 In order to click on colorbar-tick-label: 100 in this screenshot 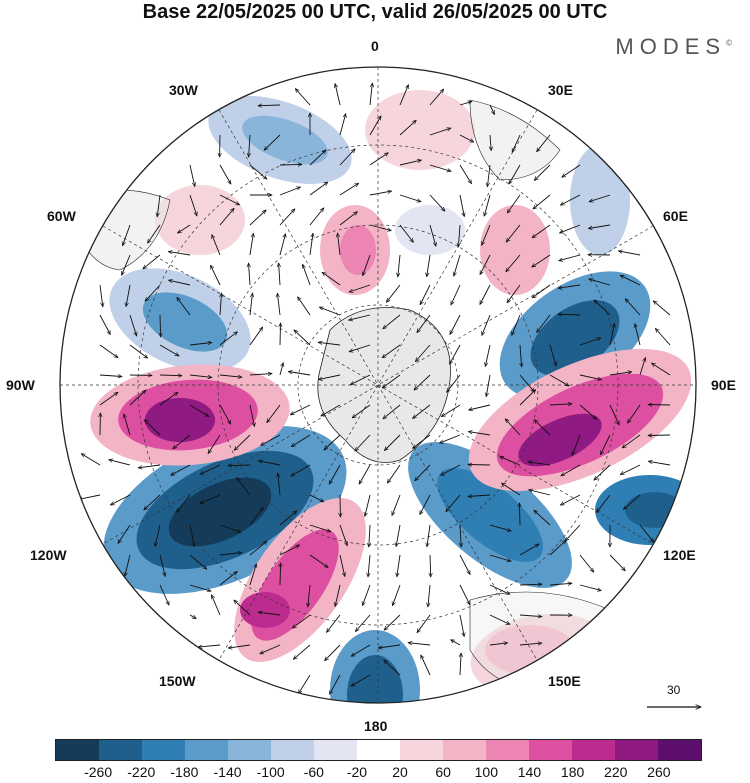, I will do `click(486, 772)`.